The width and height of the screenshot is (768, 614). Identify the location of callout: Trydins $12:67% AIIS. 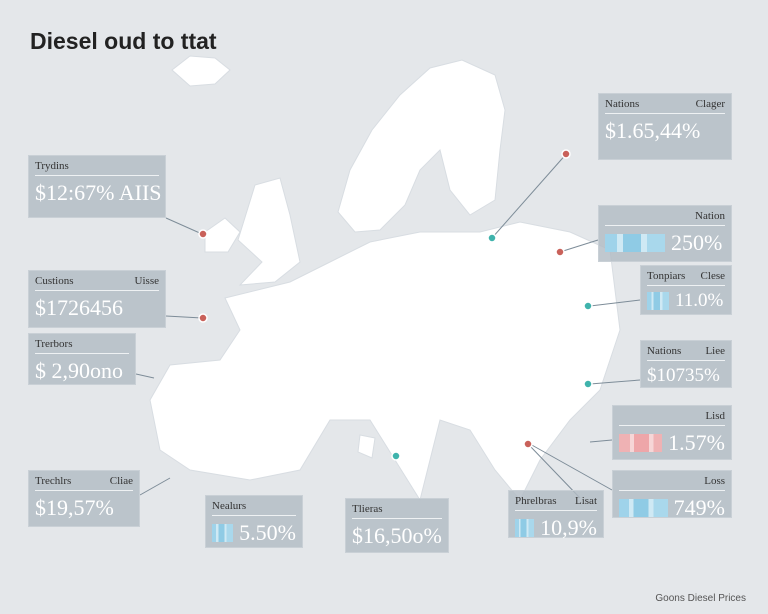
(97, 186).